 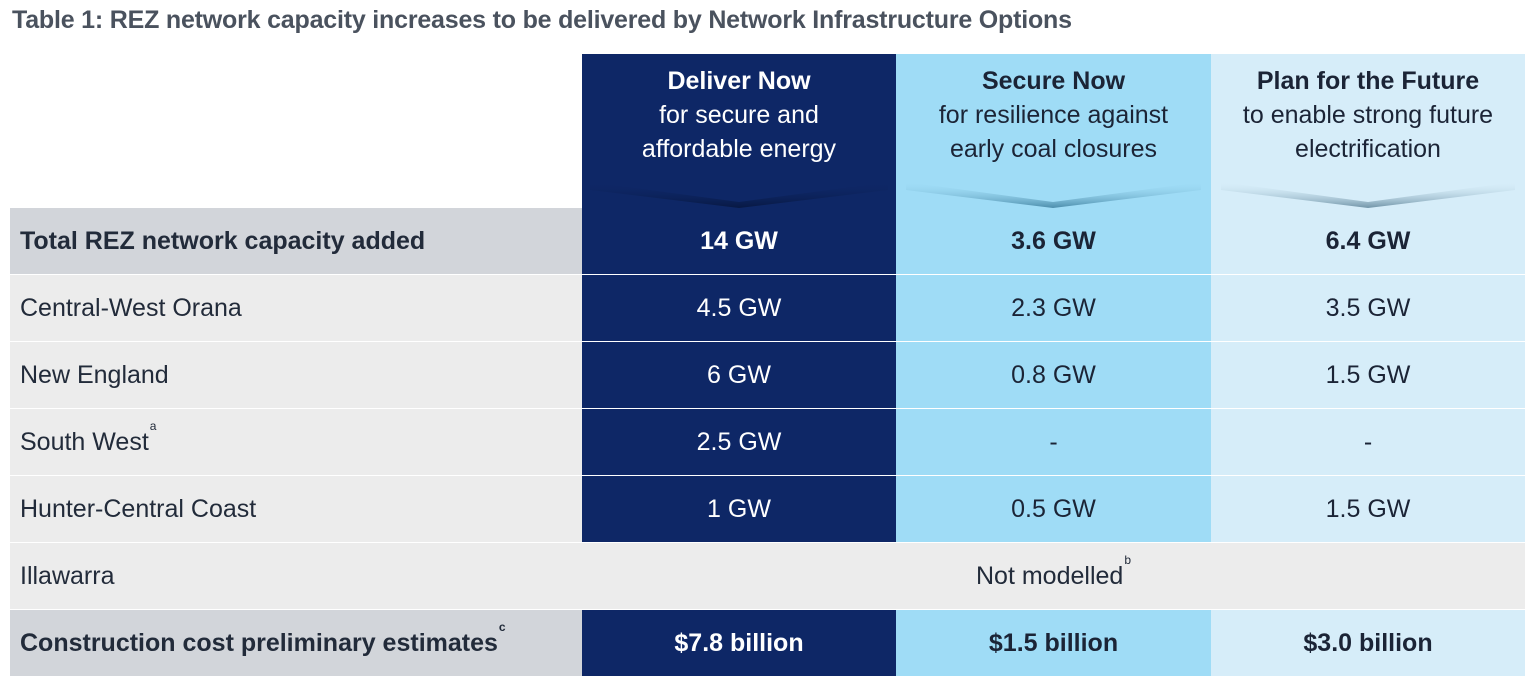 I want to click on column-subheading-line1: for secure and, so click(x=739, y=115).